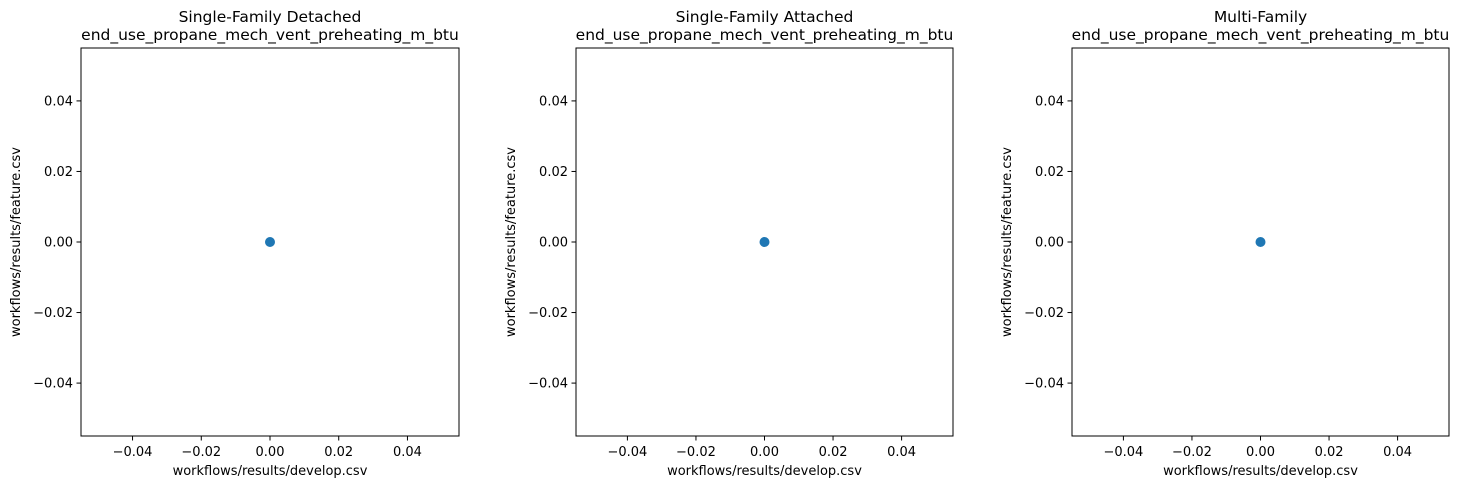  What do you see at coordinates (765, 17) in the screenshot?
I see `chart-title-line: Single-Family Attached` at bounding box center [765, 17].